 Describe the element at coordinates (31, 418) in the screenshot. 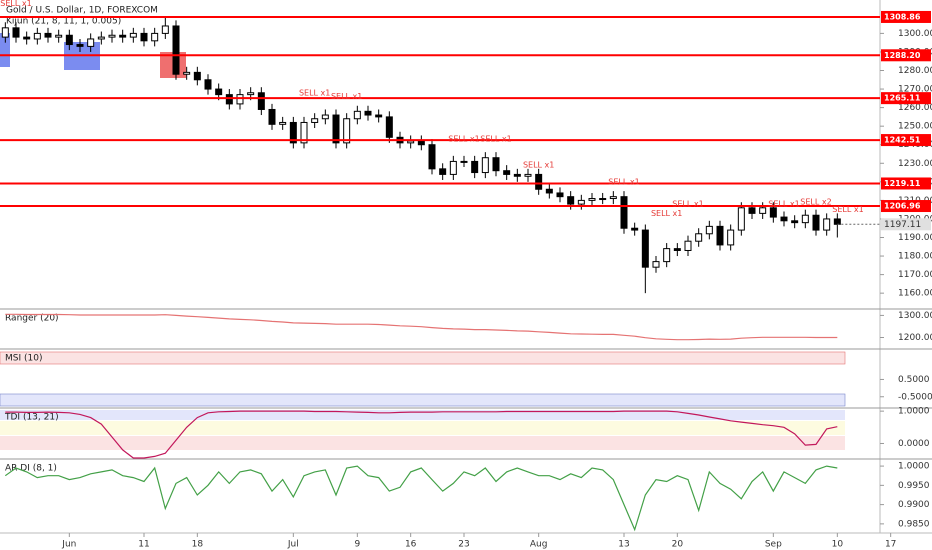

I see `panel-title: TDI (13, 21)` at that location.